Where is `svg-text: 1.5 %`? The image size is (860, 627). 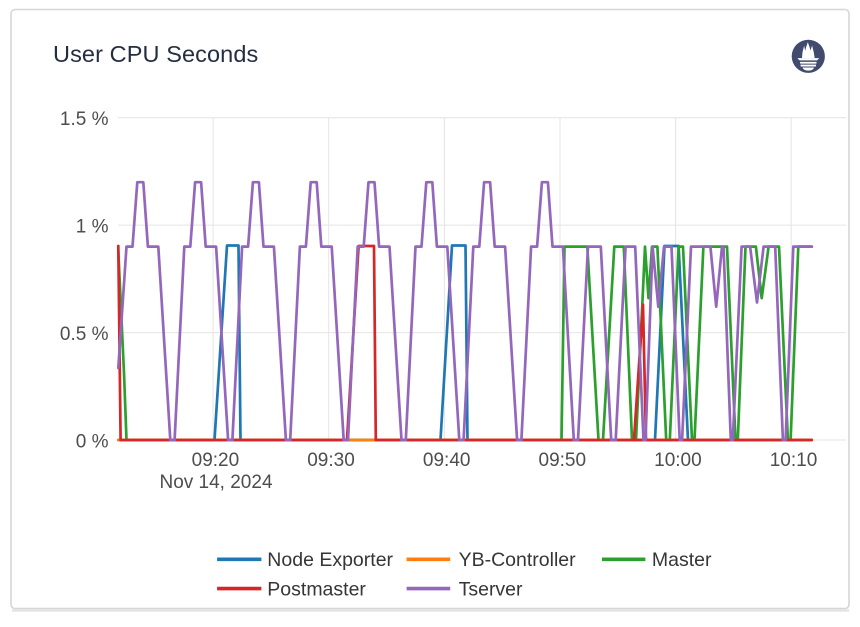 svg-text: 1.5 % is located at coordinates (84, 119).